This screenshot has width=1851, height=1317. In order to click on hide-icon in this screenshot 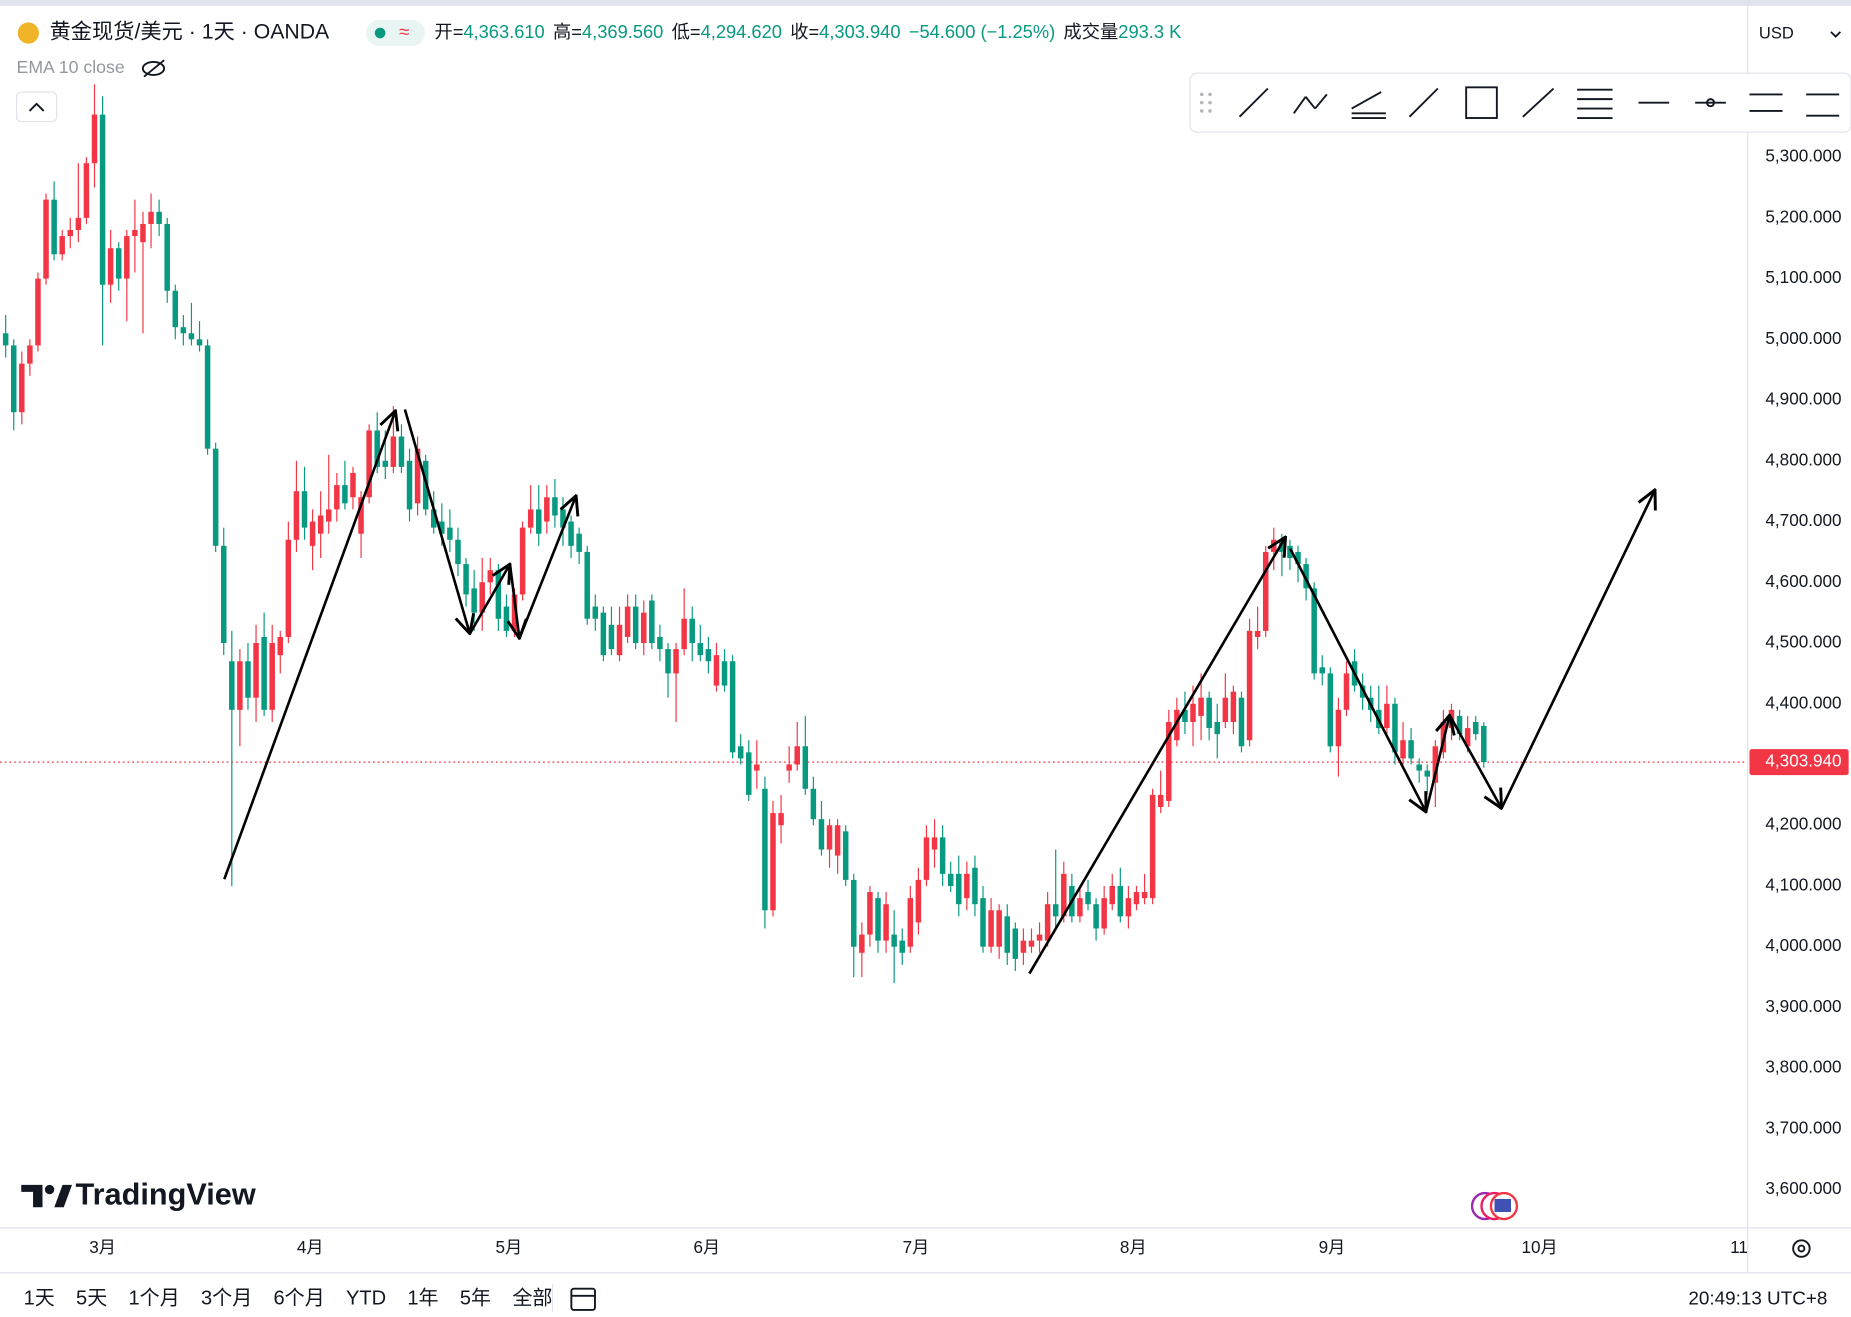, I will do `click(153, 68)`.